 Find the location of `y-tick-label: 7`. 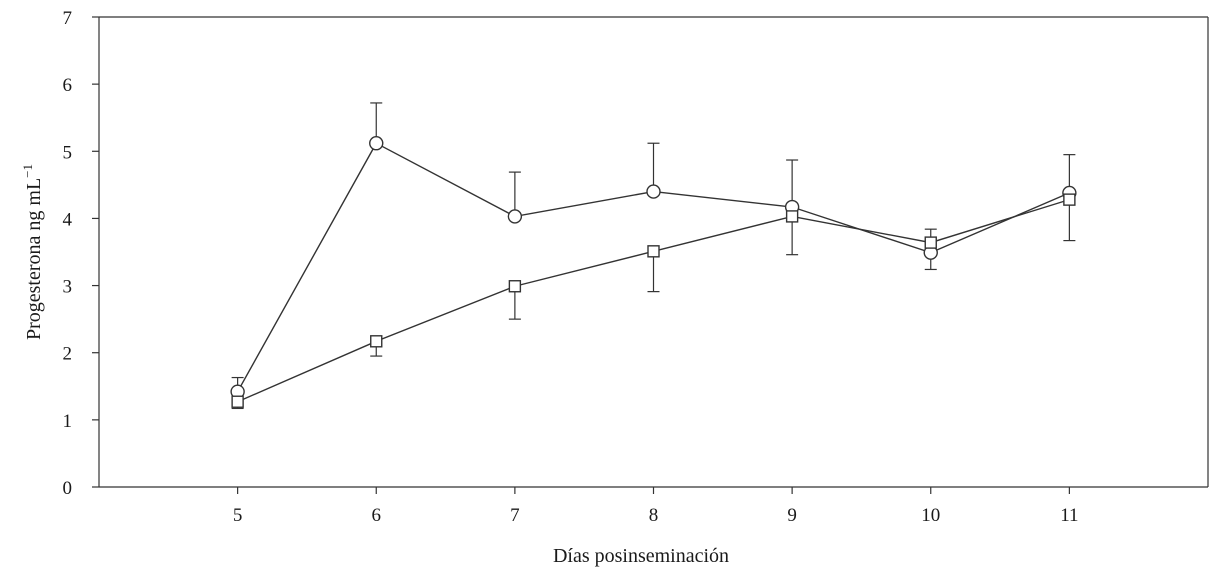

y-tick-label: 7 is located at coordinates (68, 18).